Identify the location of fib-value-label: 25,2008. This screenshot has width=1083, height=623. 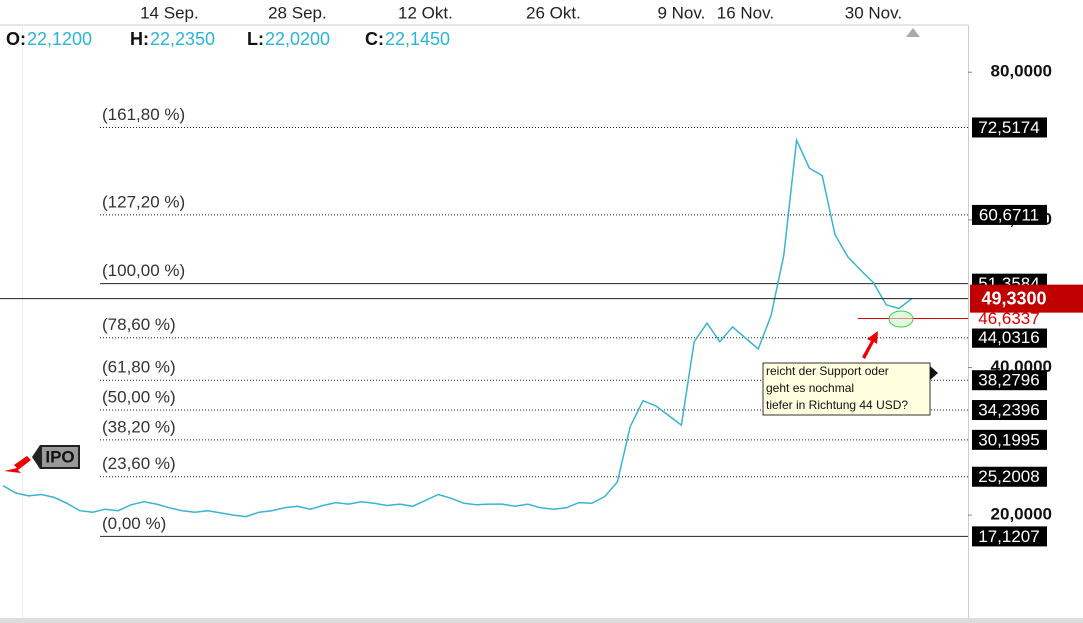
(1008, 476).